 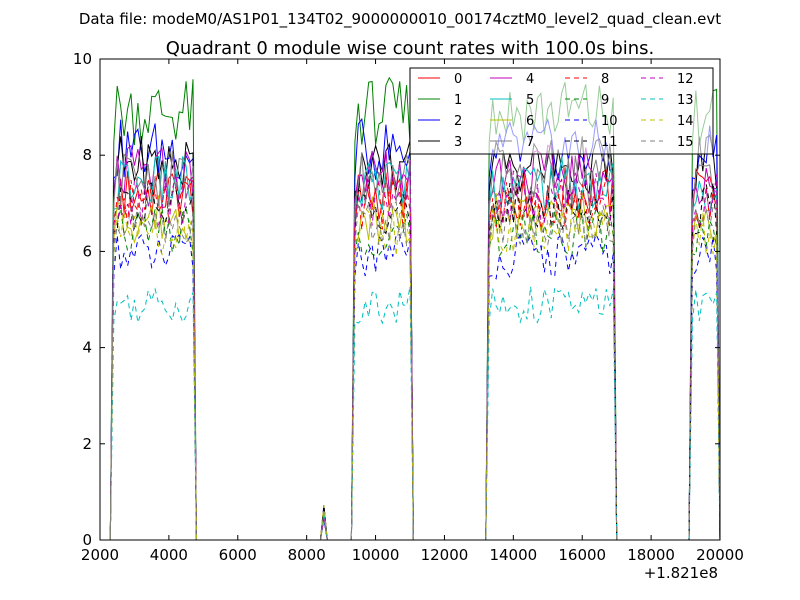 What do you see at coordinates (530, 100) in the screenshot?
I see `legend-label-5: 5` at bounding box center [530, 100].